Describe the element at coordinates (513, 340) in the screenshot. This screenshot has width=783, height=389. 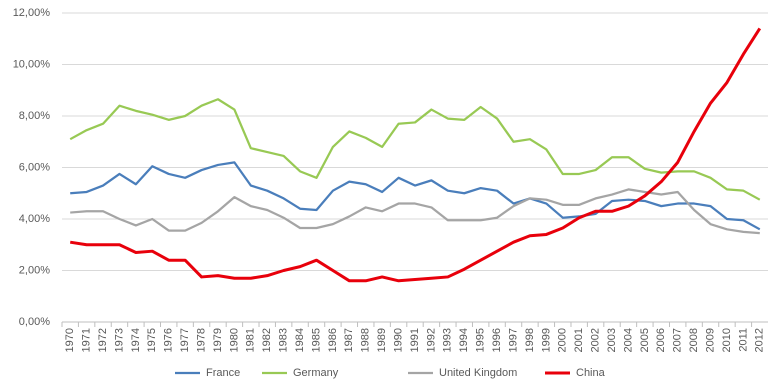
I see `x-tick-label: 1997` at that location.